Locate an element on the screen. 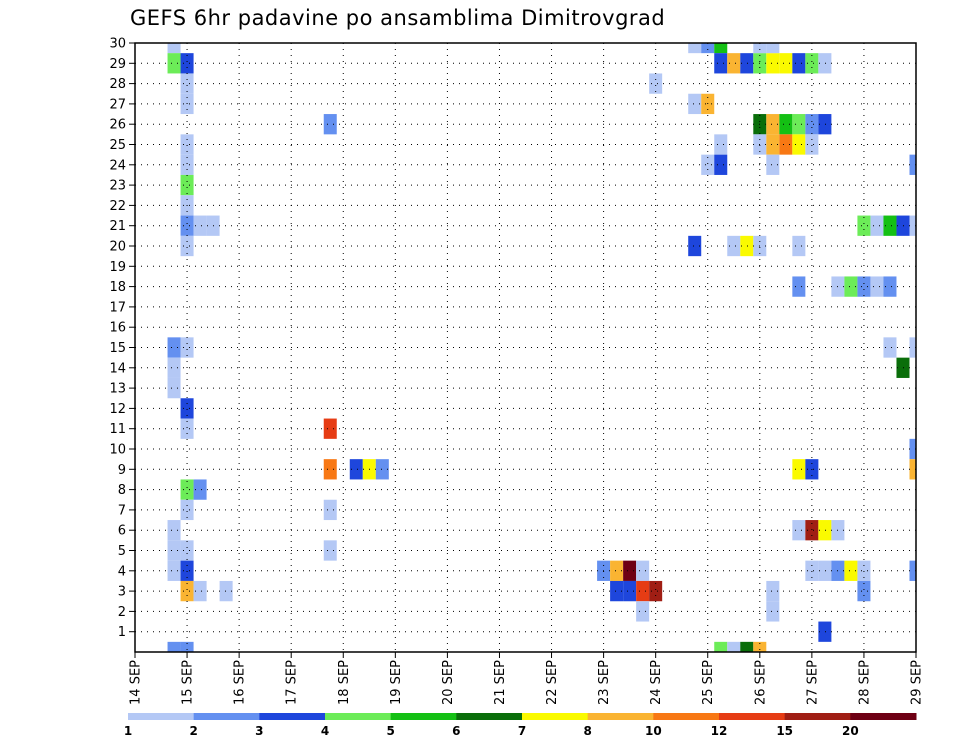 The image size is (960, 742). x-tick-label: 20 SEP is located at coordinates (448, 682).